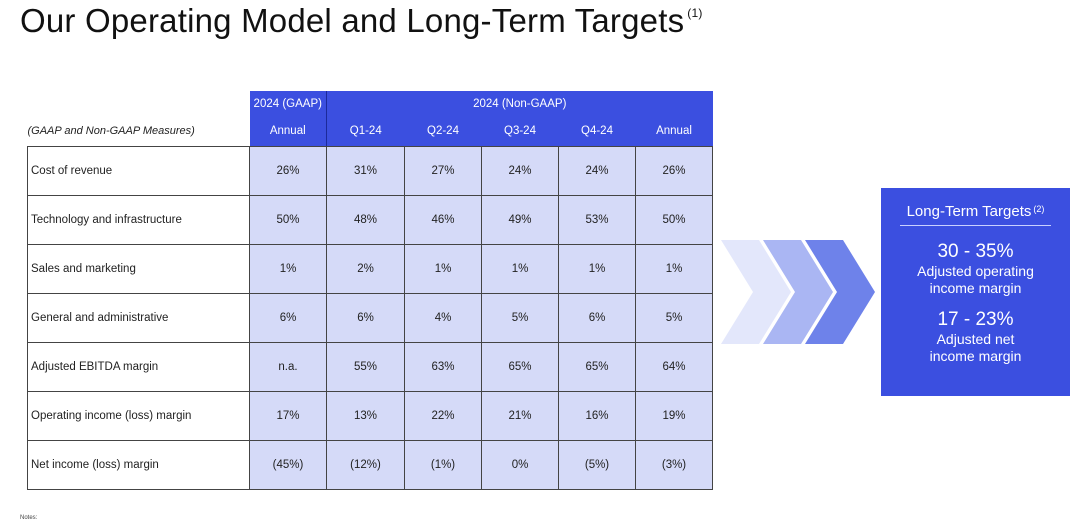  What do you see at coordinates (520, 465) in the screenshot?
I see `cell-value: 0%` at bounding box center [520, 465].